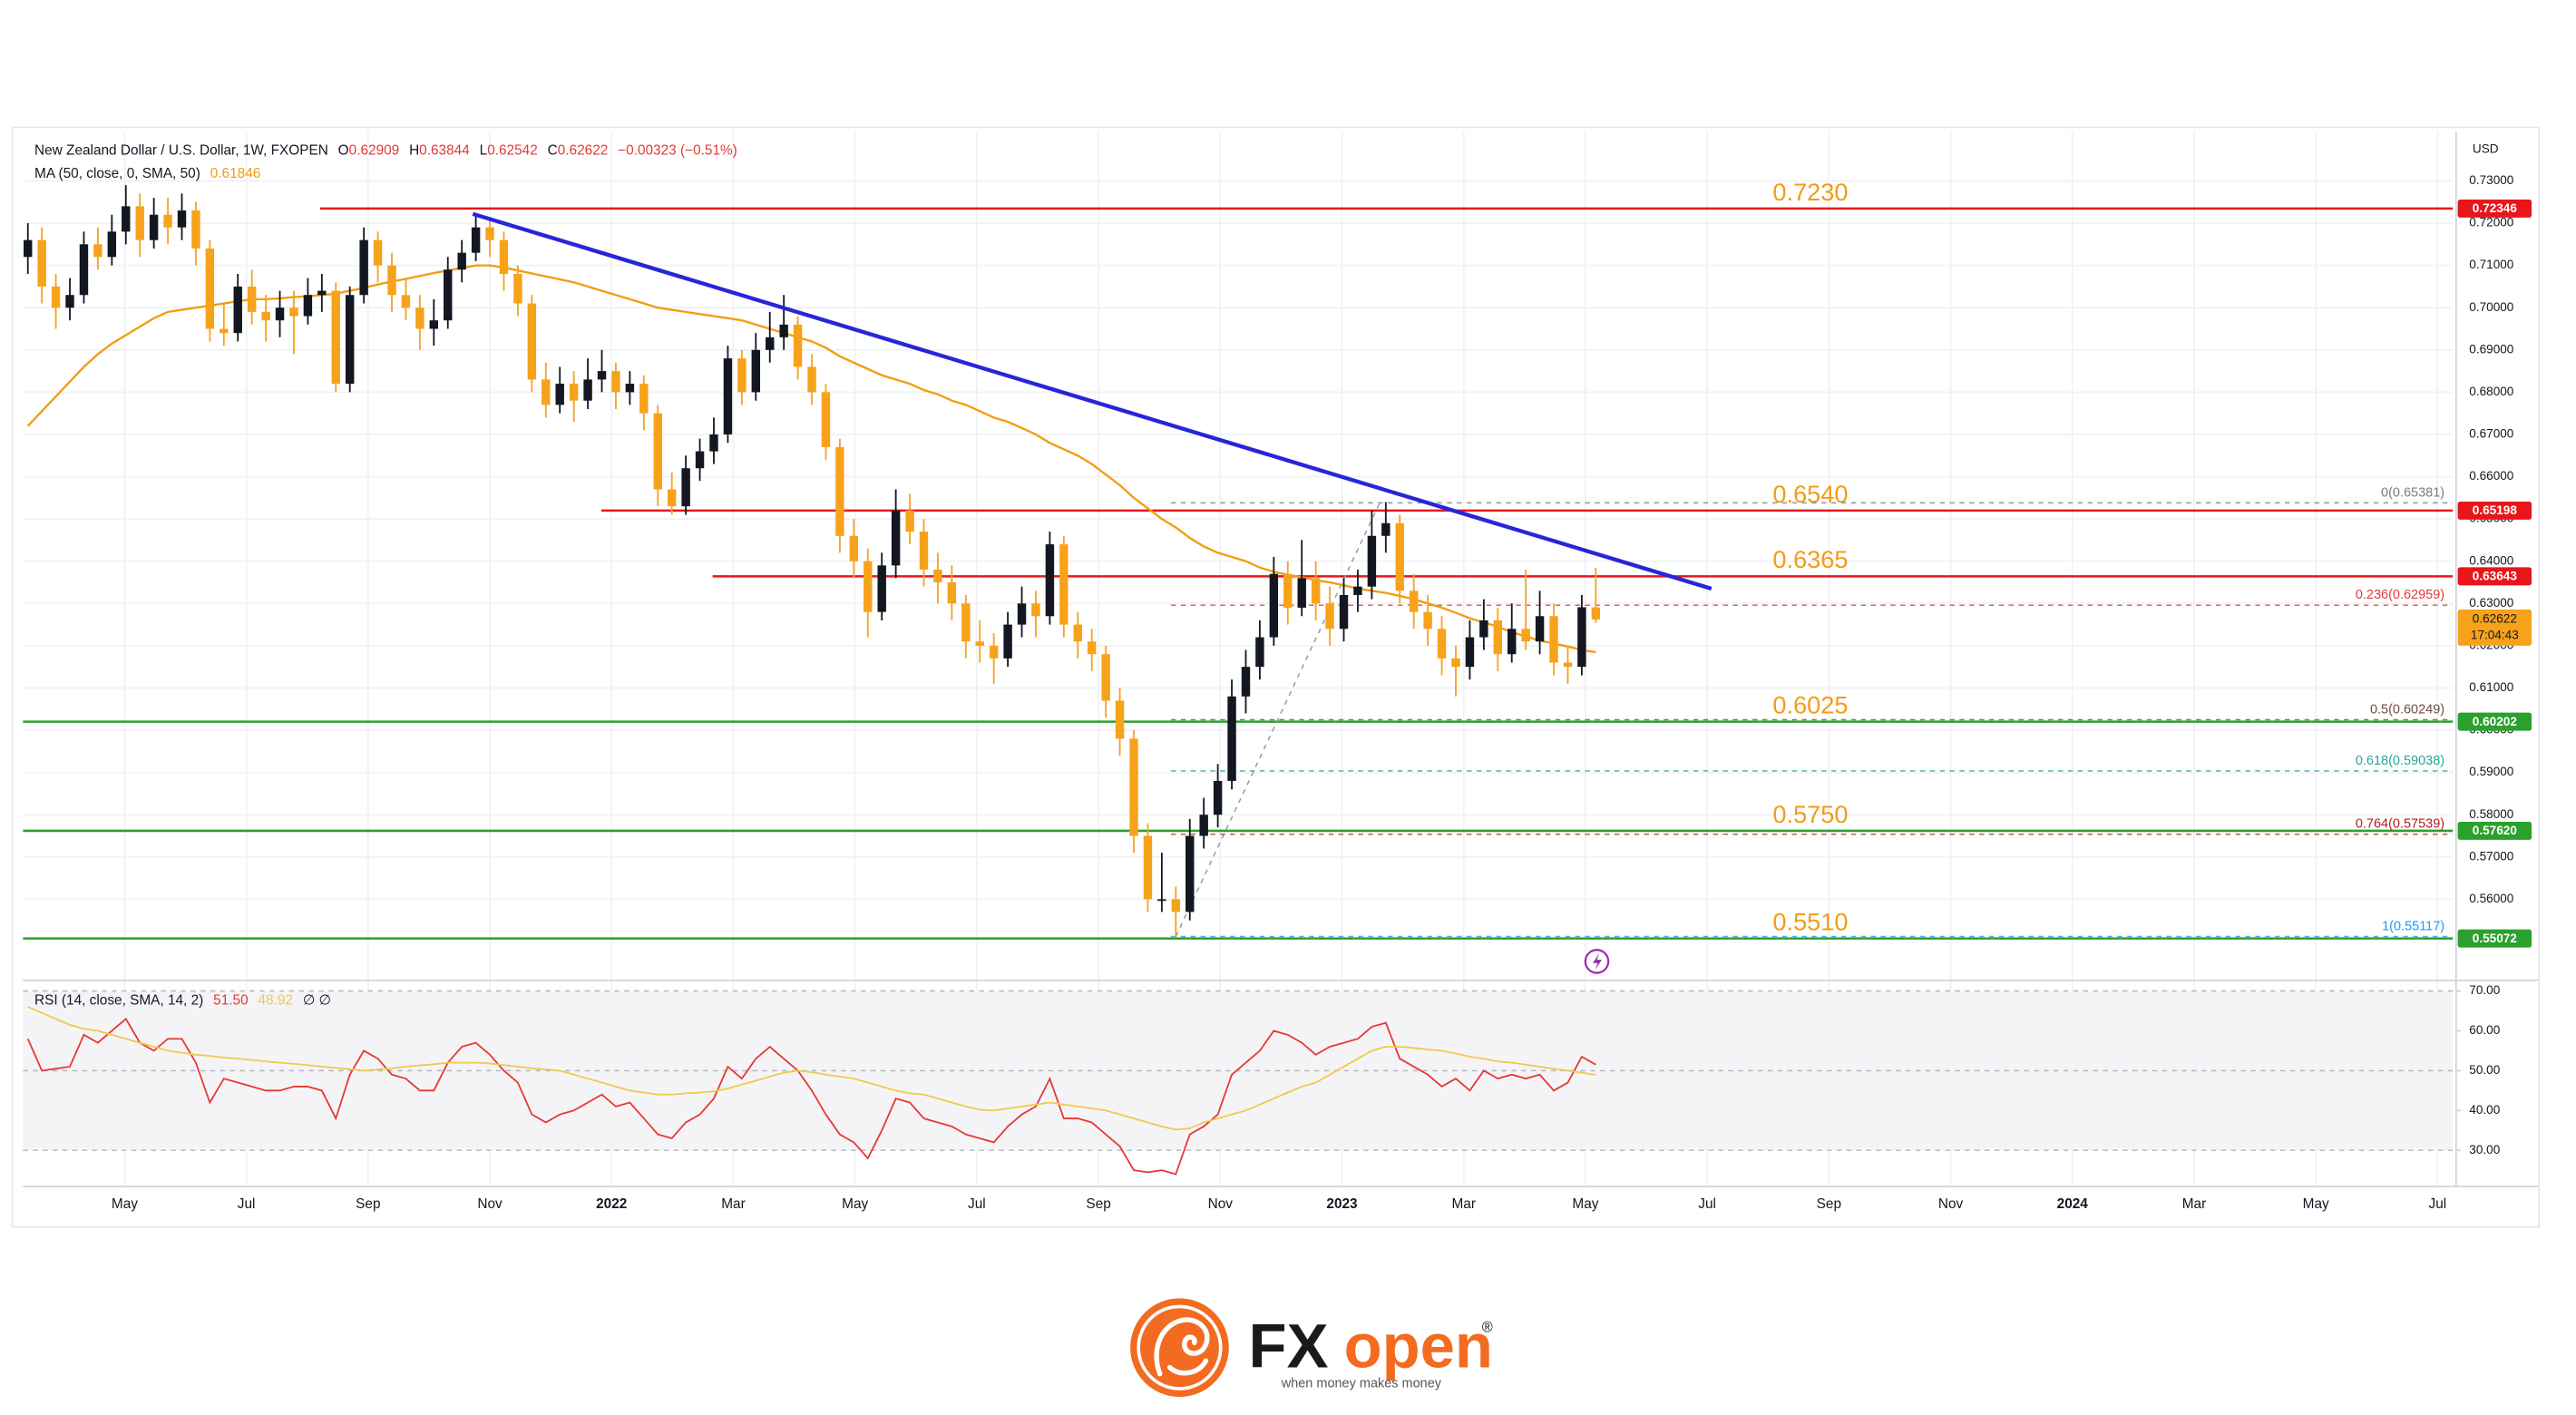 The width and height of the screenshot is (2576, 1415). I want to click on rsi-header: RSI (14, close, SMA, 14, 2) 51.50 48.92 ∅ ∅, so click(182, 1000).